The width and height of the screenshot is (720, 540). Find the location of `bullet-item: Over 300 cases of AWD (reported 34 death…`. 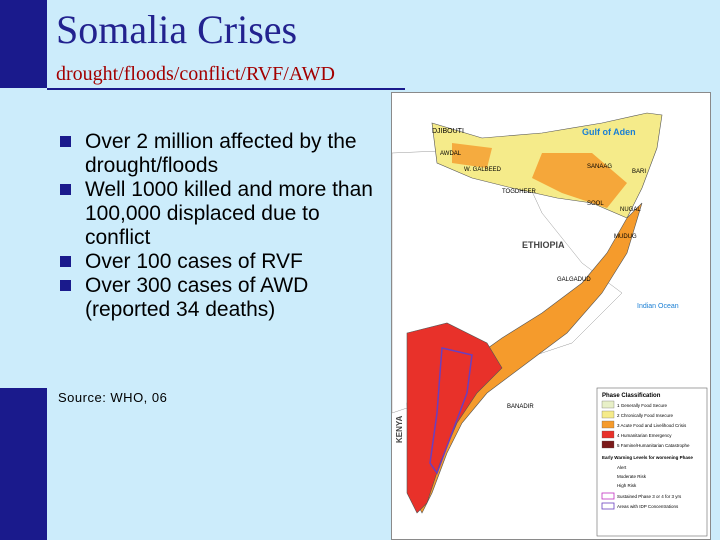

bullet-item: Over 300 cases of AWD (reported 34 death… is located at coordinates (218, 298).